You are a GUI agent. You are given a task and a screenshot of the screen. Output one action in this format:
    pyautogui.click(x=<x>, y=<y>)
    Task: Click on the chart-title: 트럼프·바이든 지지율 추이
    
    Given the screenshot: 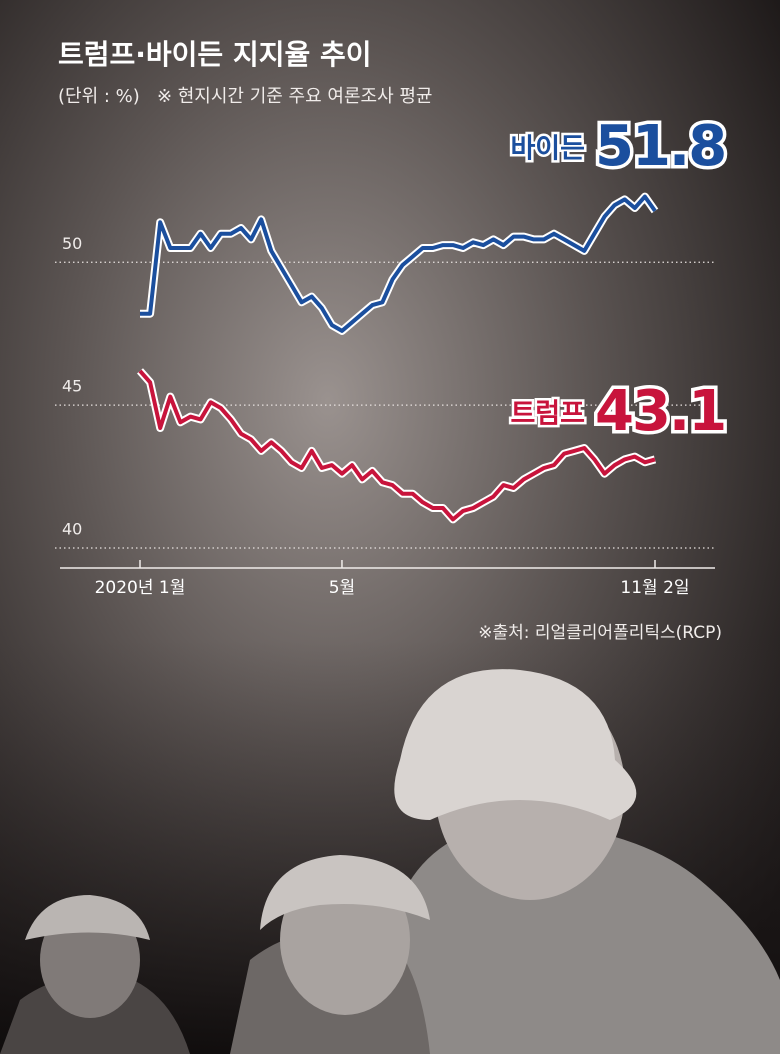 What is the action you would take?
    pyautogui.click(x=215, y=54)
    